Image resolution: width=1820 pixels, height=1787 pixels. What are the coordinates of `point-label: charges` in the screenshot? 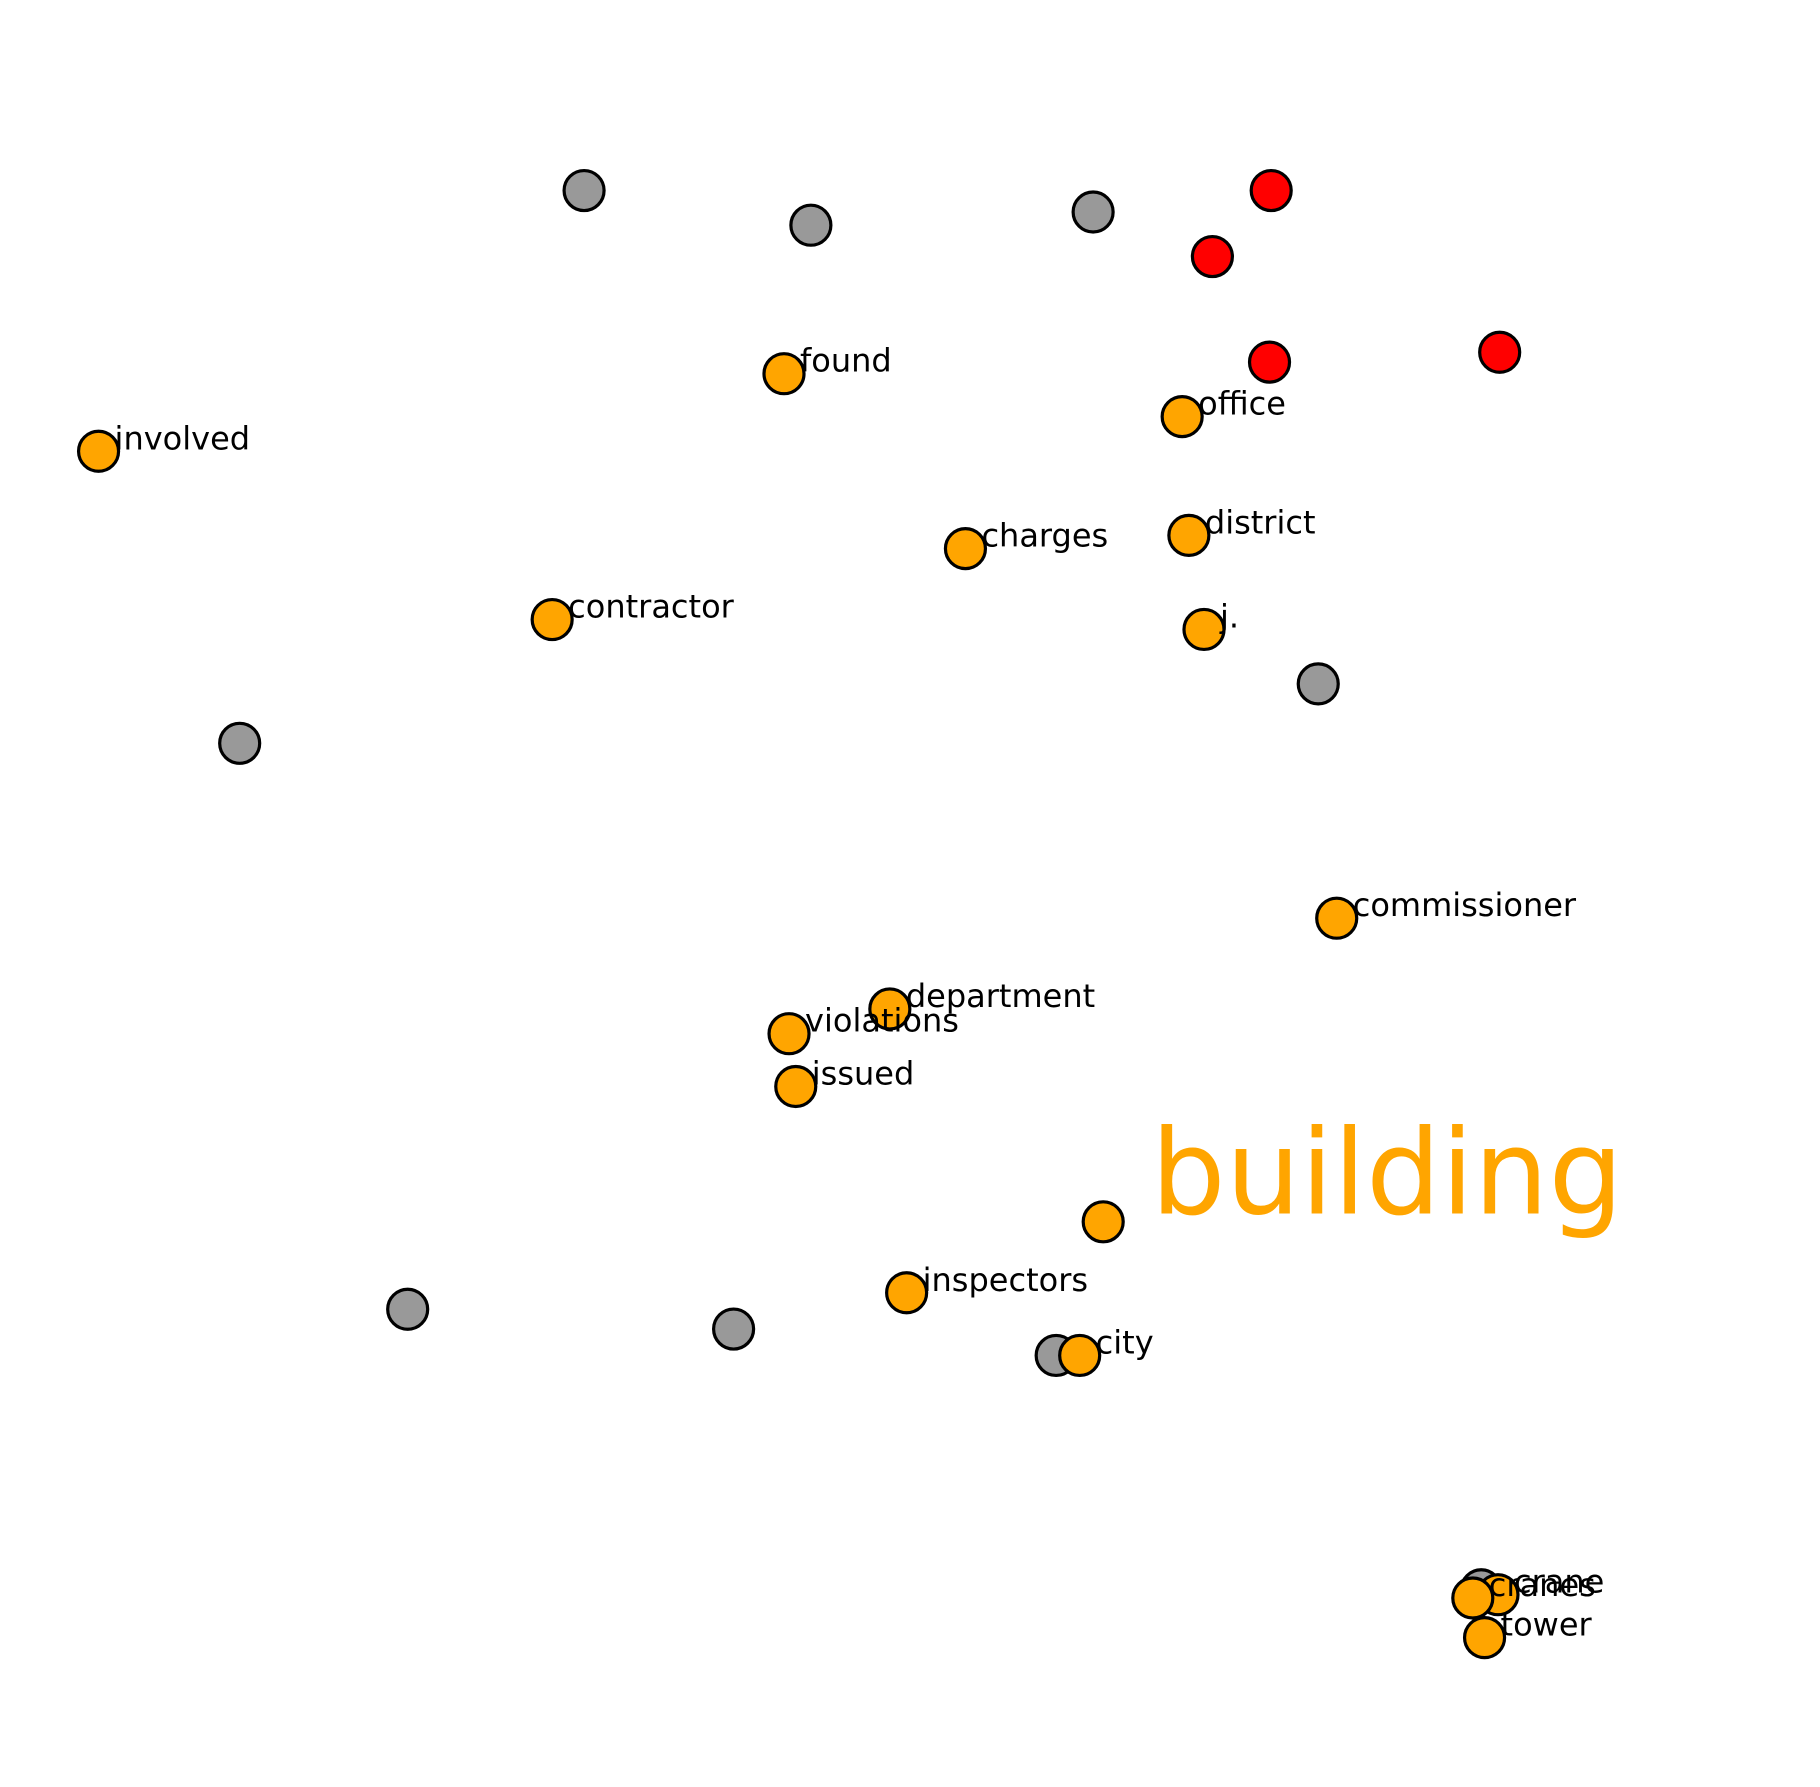 It's located at (1044, 536).